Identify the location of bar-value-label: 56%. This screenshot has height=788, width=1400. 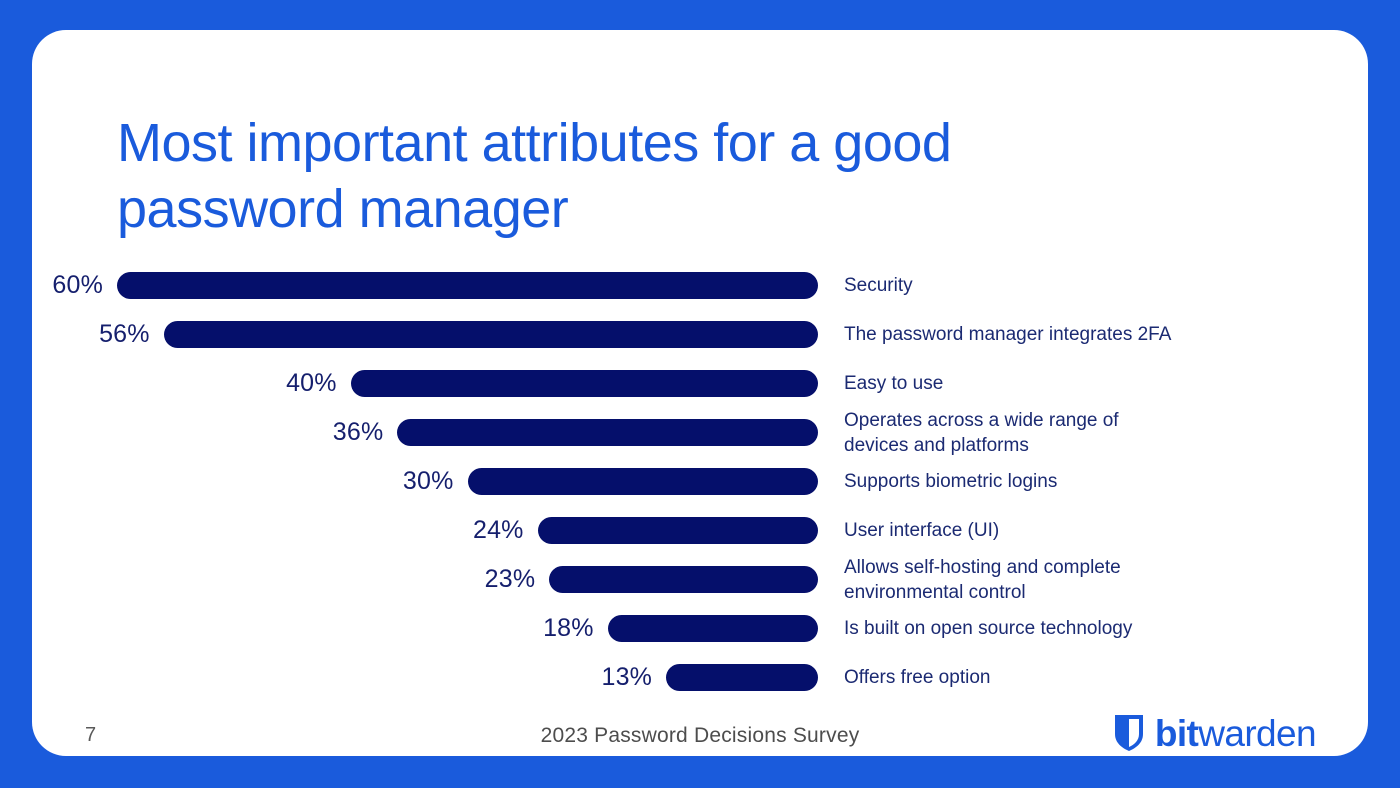
(124, 334).